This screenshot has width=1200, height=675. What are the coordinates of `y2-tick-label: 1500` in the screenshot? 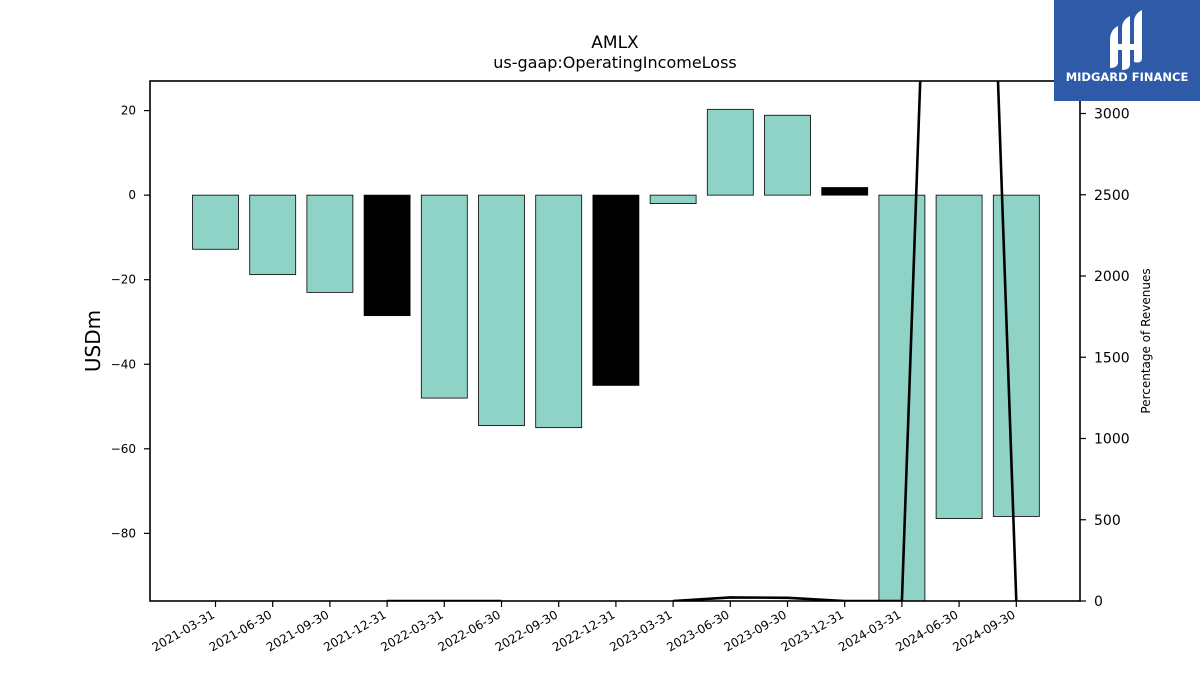 It's located at (1112, 358).